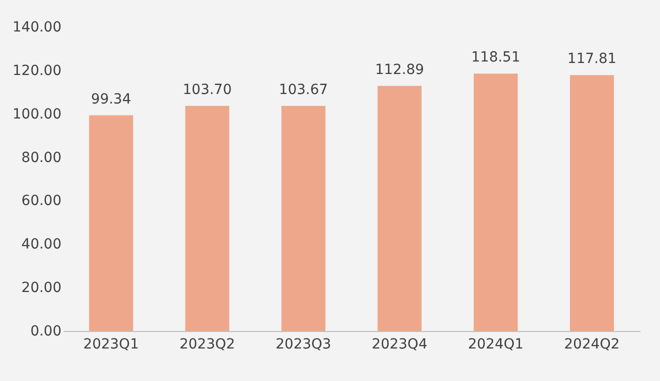 Image resolution: width=660 pixels, height=381 pixels. I want to click on y-tick-label: 0.00, so click(46, 332).